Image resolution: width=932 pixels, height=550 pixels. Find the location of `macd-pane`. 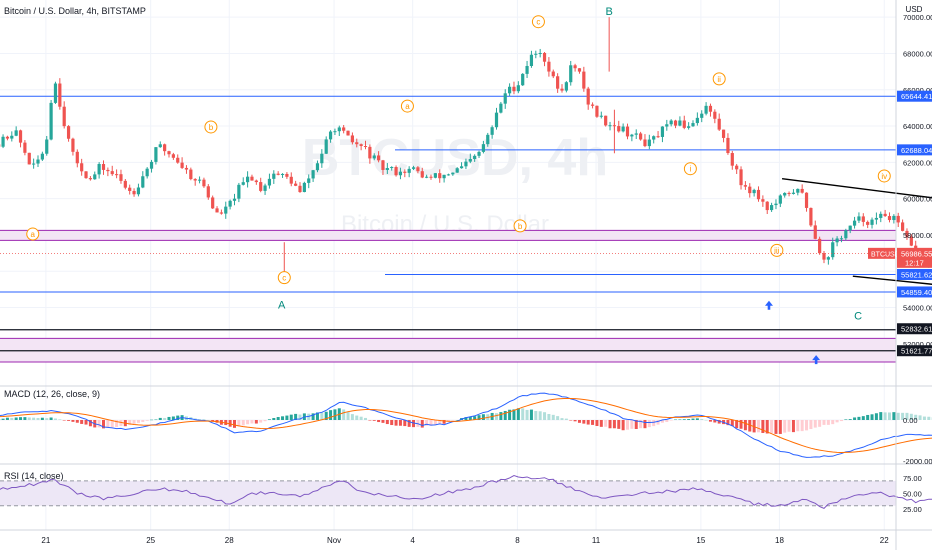

macd-pane is located at coordinates (466, 425).